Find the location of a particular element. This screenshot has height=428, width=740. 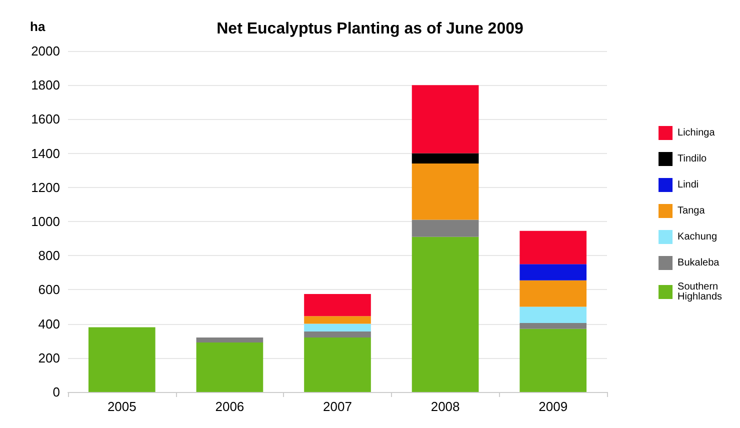

y-tick-label: 200 is located at coordinates (49, 358).